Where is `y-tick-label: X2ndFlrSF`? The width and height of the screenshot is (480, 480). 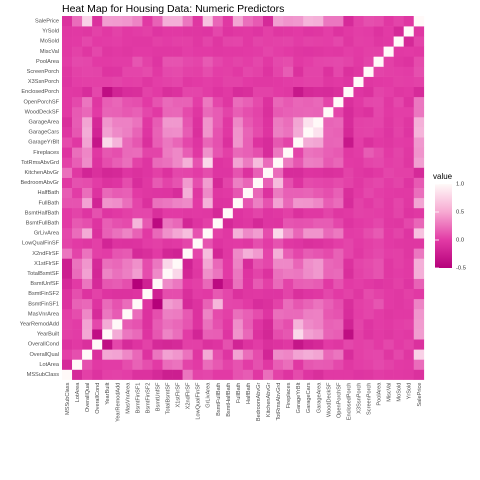 y-tick-label: X2ndFlrSF is located at coordinates (45, 254).